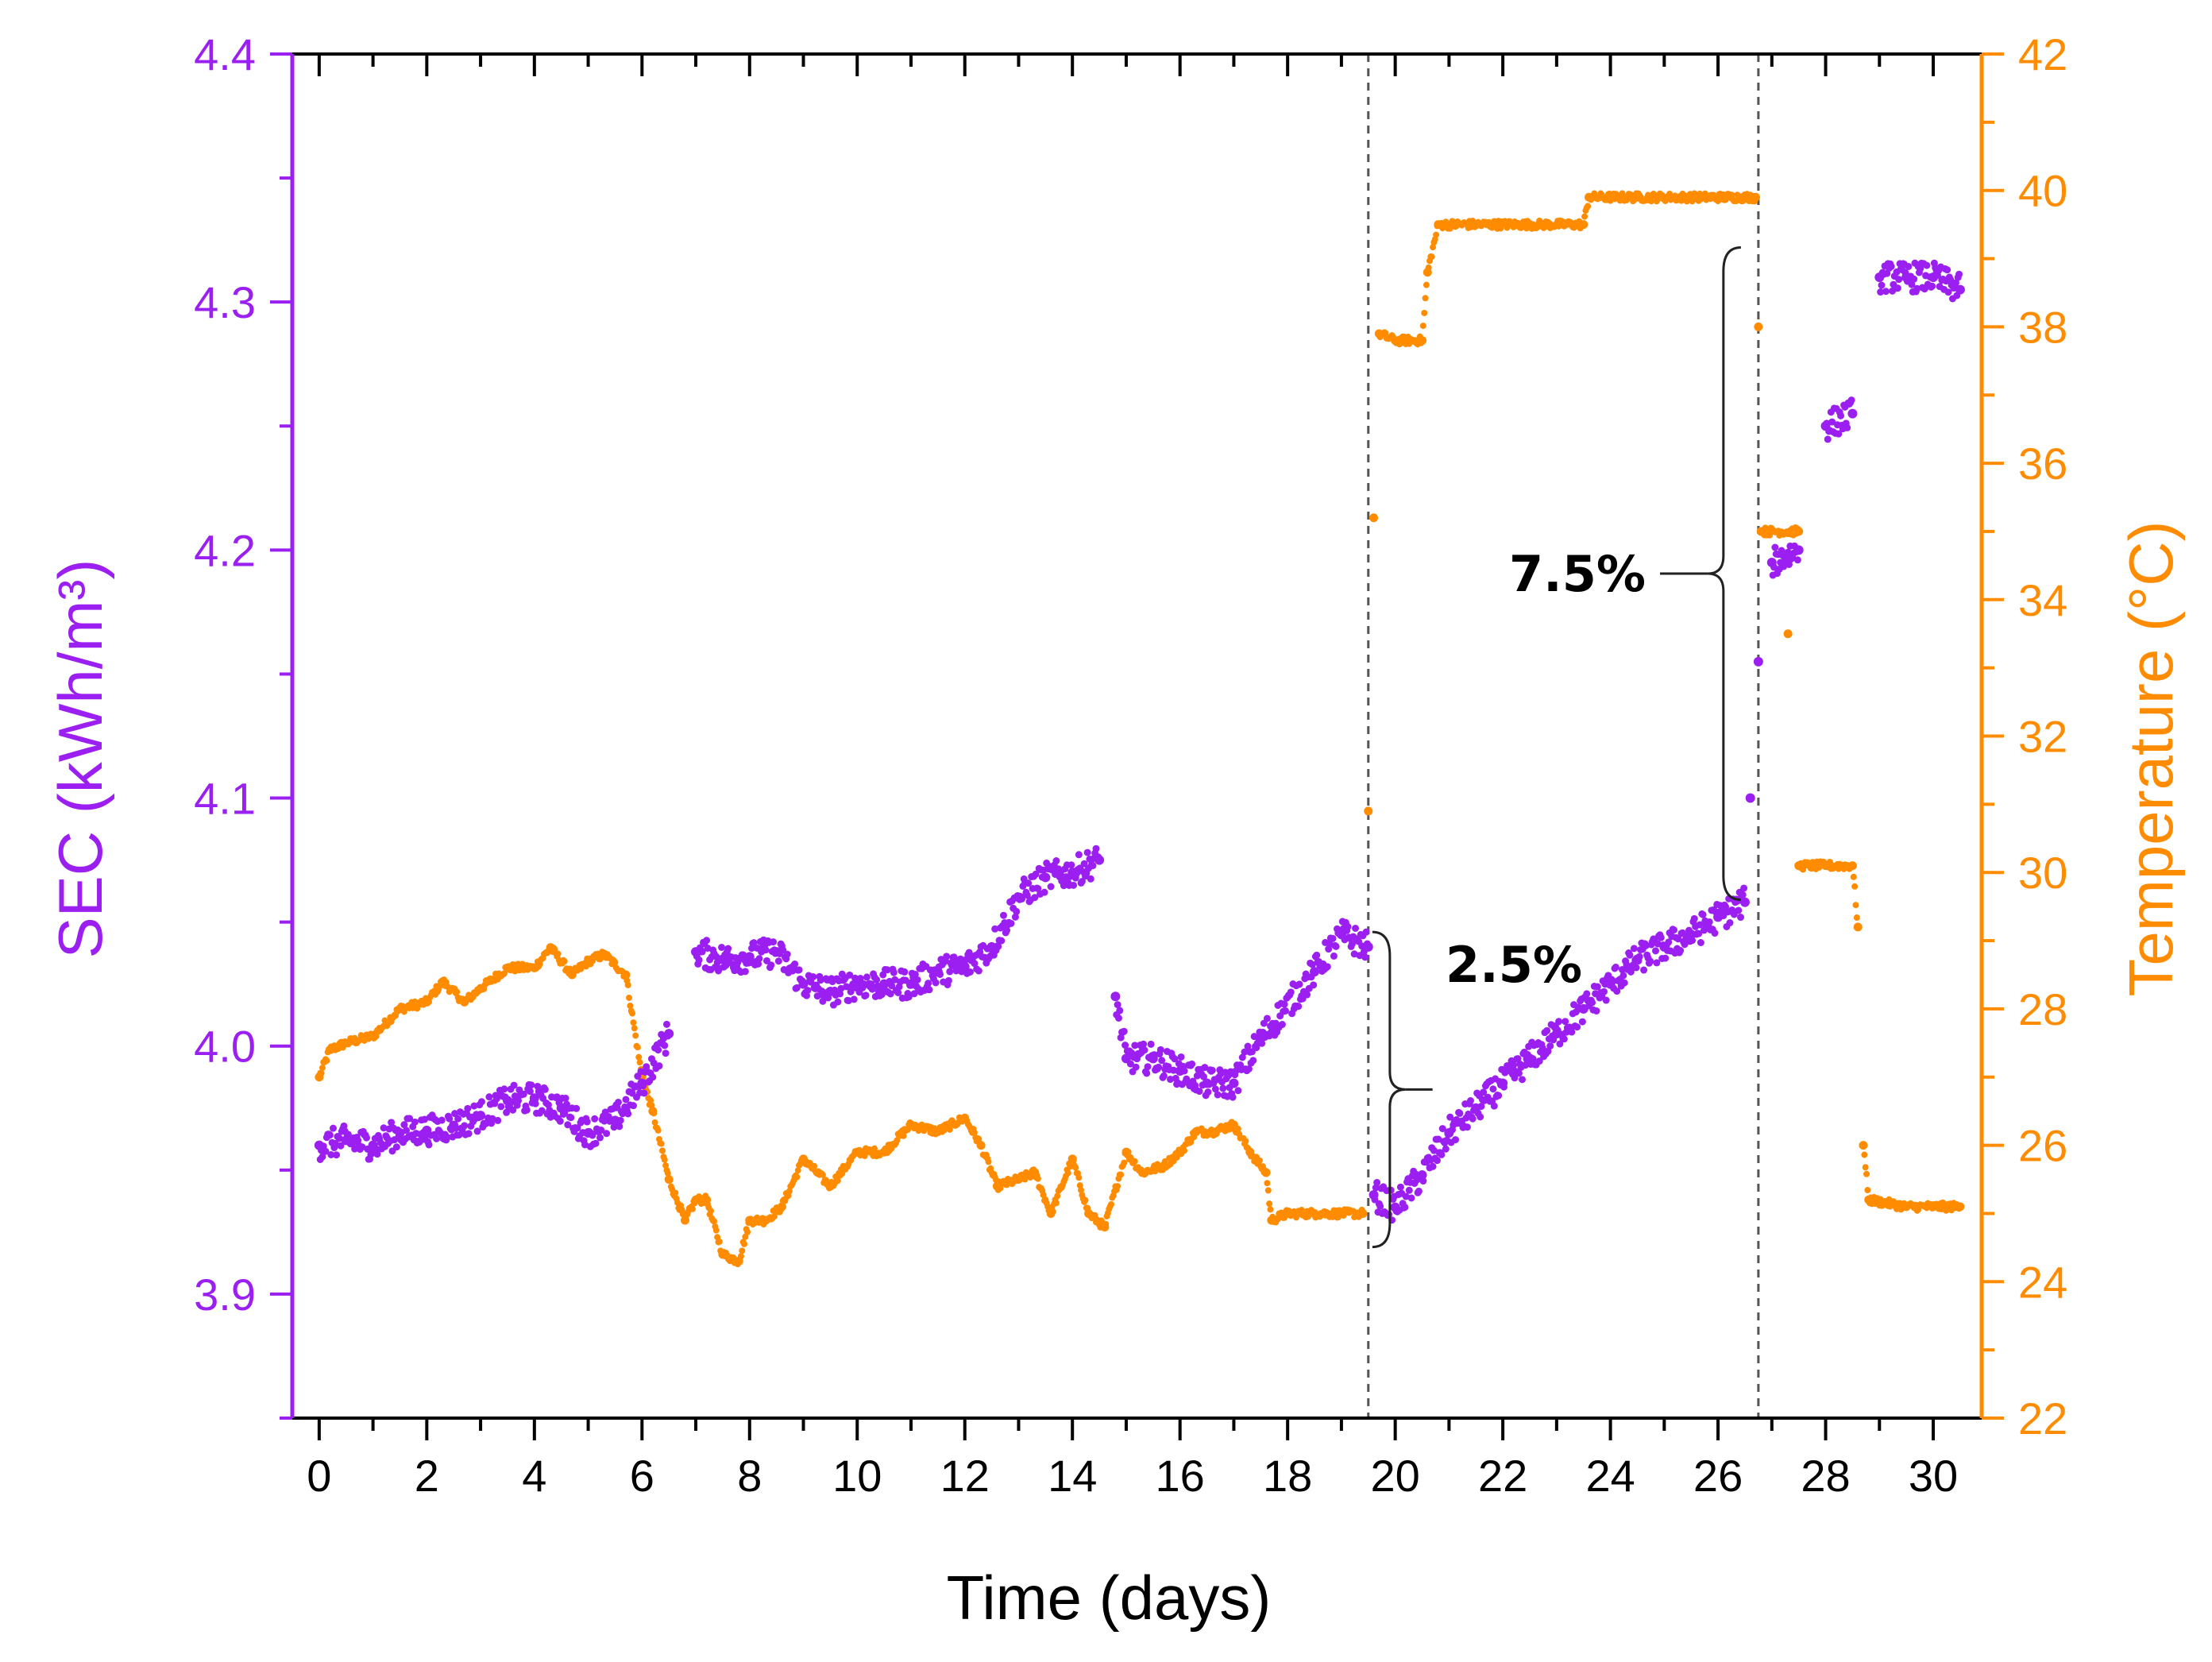 This screenshot has height=1662, width=2212. I want to click on x-tick-label: 16, so click(1180, 1476).